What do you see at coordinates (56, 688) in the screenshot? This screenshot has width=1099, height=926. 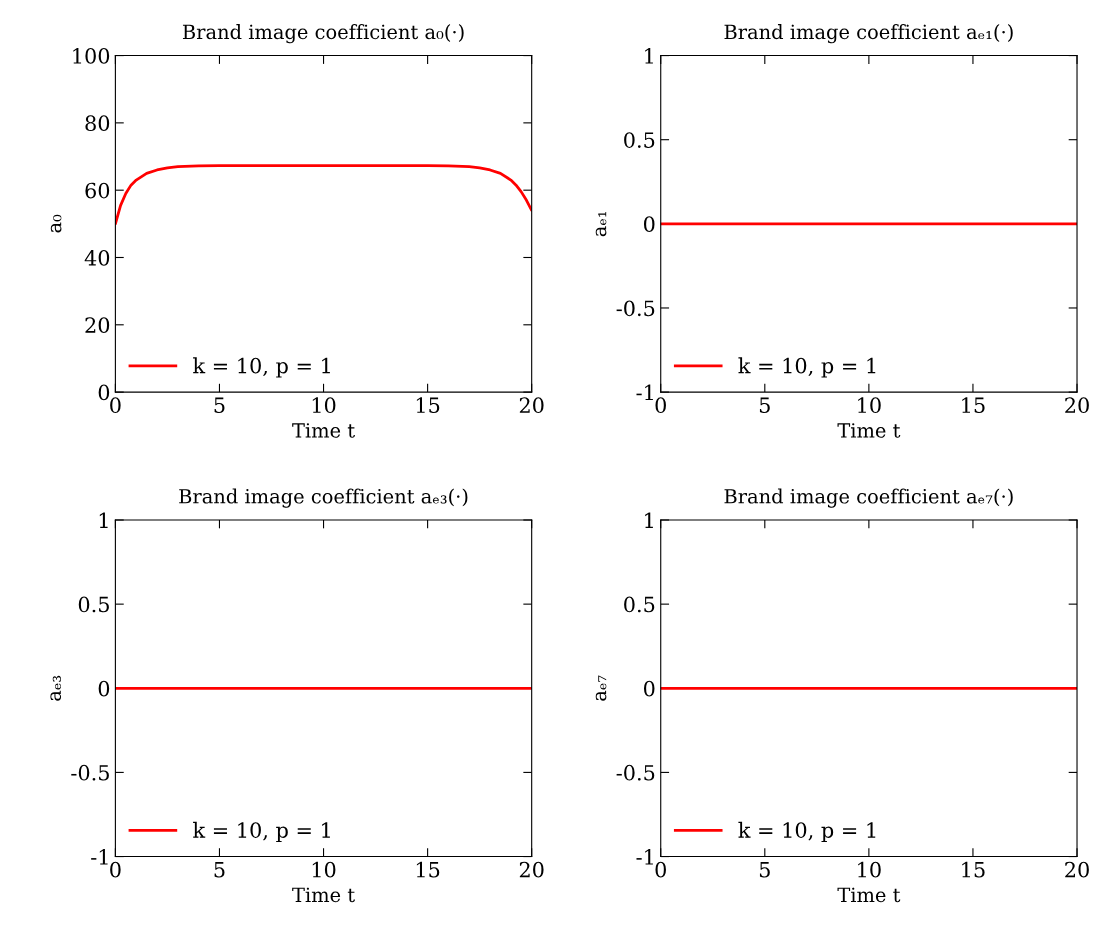 I see `y-axis-title: aₑ₃` at bounding box center [56, 688].